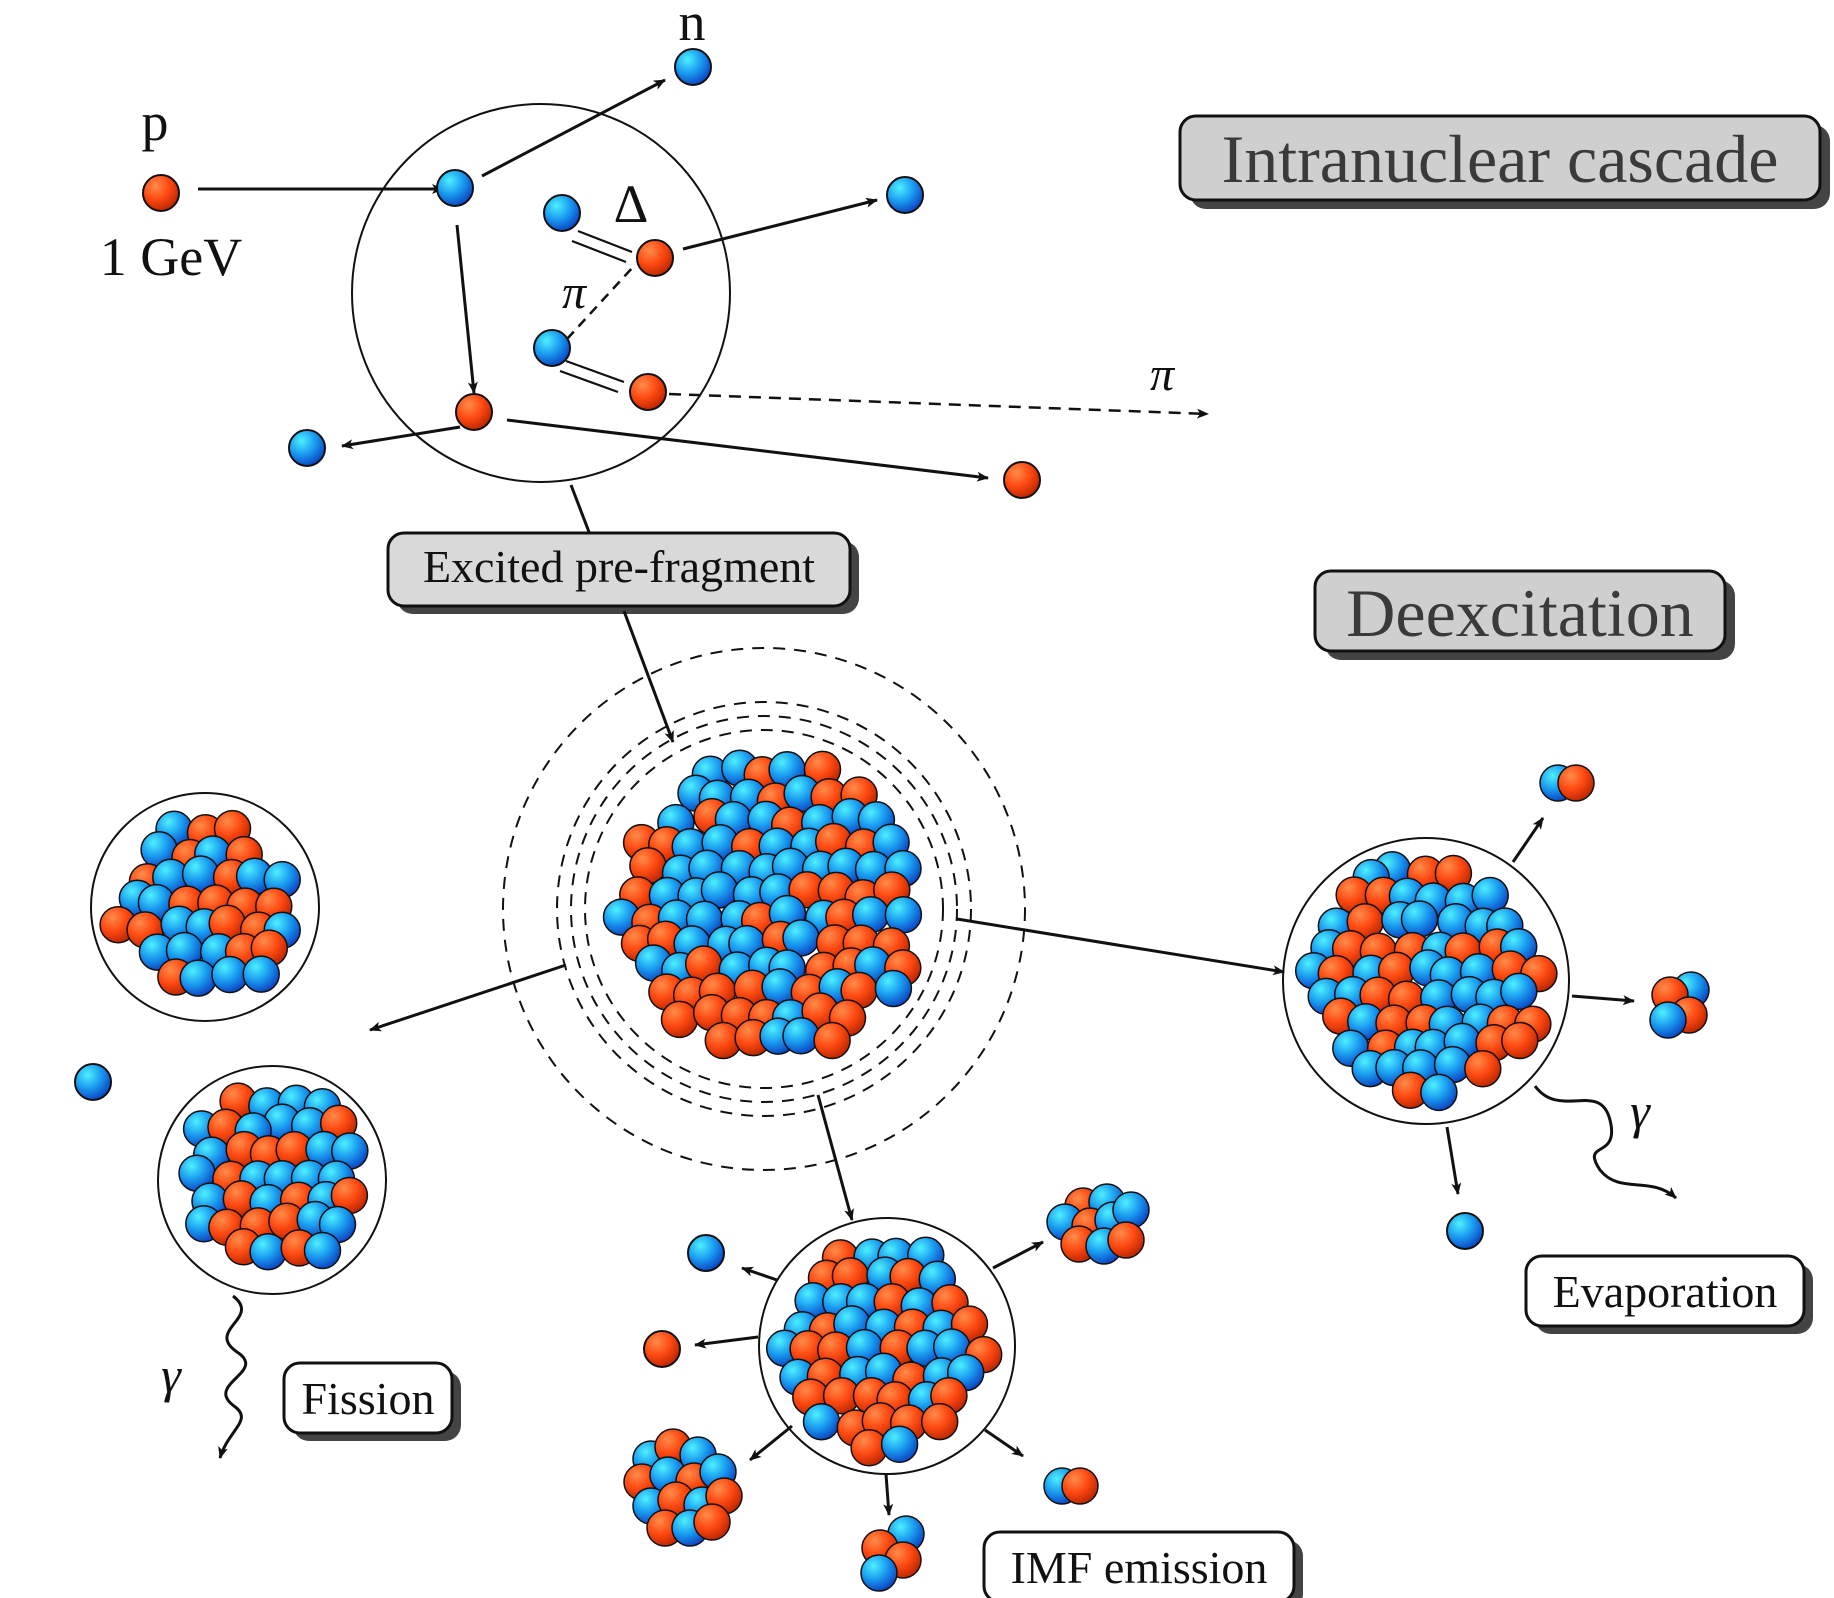 The width and height of the screenshot is (1834, 1598). Describe the element at coordinates (1453, 1160) in the screenshot. I see `evap-arrow-neutron` at that location.